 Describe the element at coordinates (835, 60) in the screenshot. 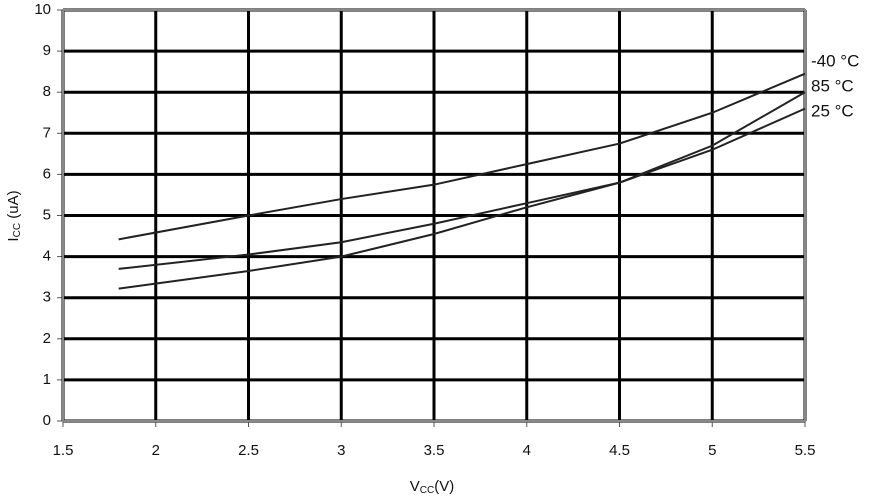

I see `legend-label: -40 °C` at that location.